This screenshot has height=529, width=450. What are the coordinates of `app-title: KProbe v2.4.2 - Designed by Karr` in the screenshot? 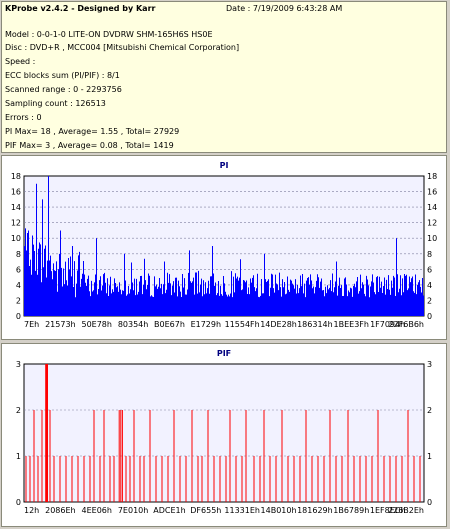 It's located at (80, 8).